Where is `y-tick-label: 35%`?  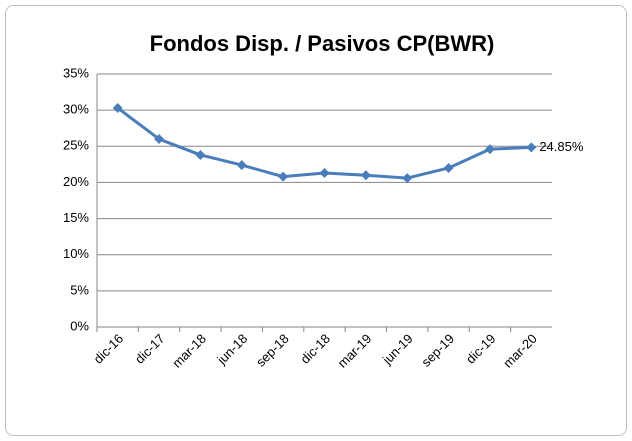 y-tick-label: 35% is located at coordinates (76, 72).